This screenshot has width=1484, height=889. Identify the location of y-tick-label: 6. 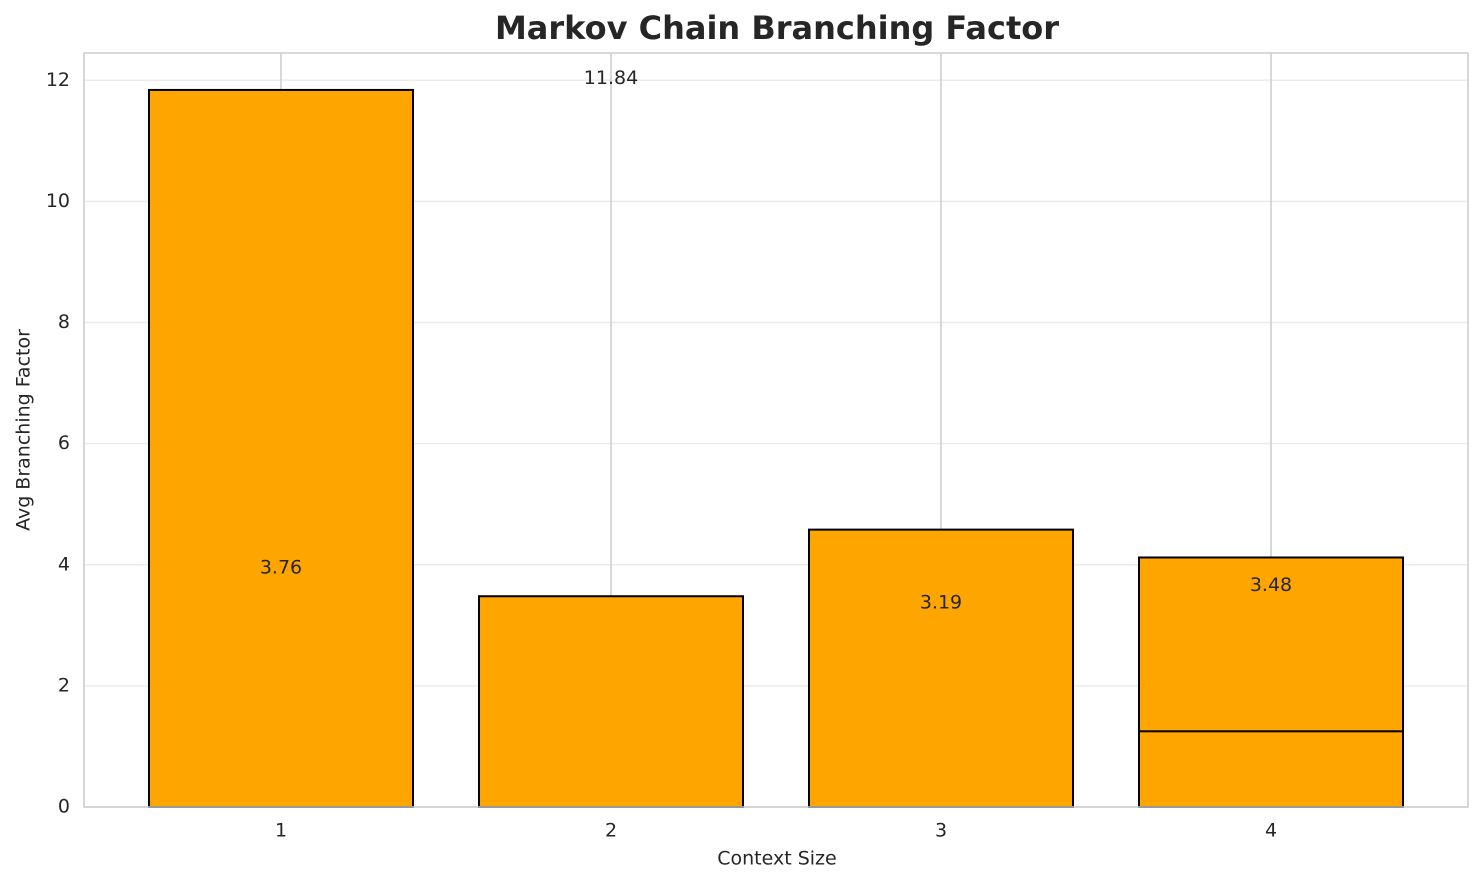
(64, 443).